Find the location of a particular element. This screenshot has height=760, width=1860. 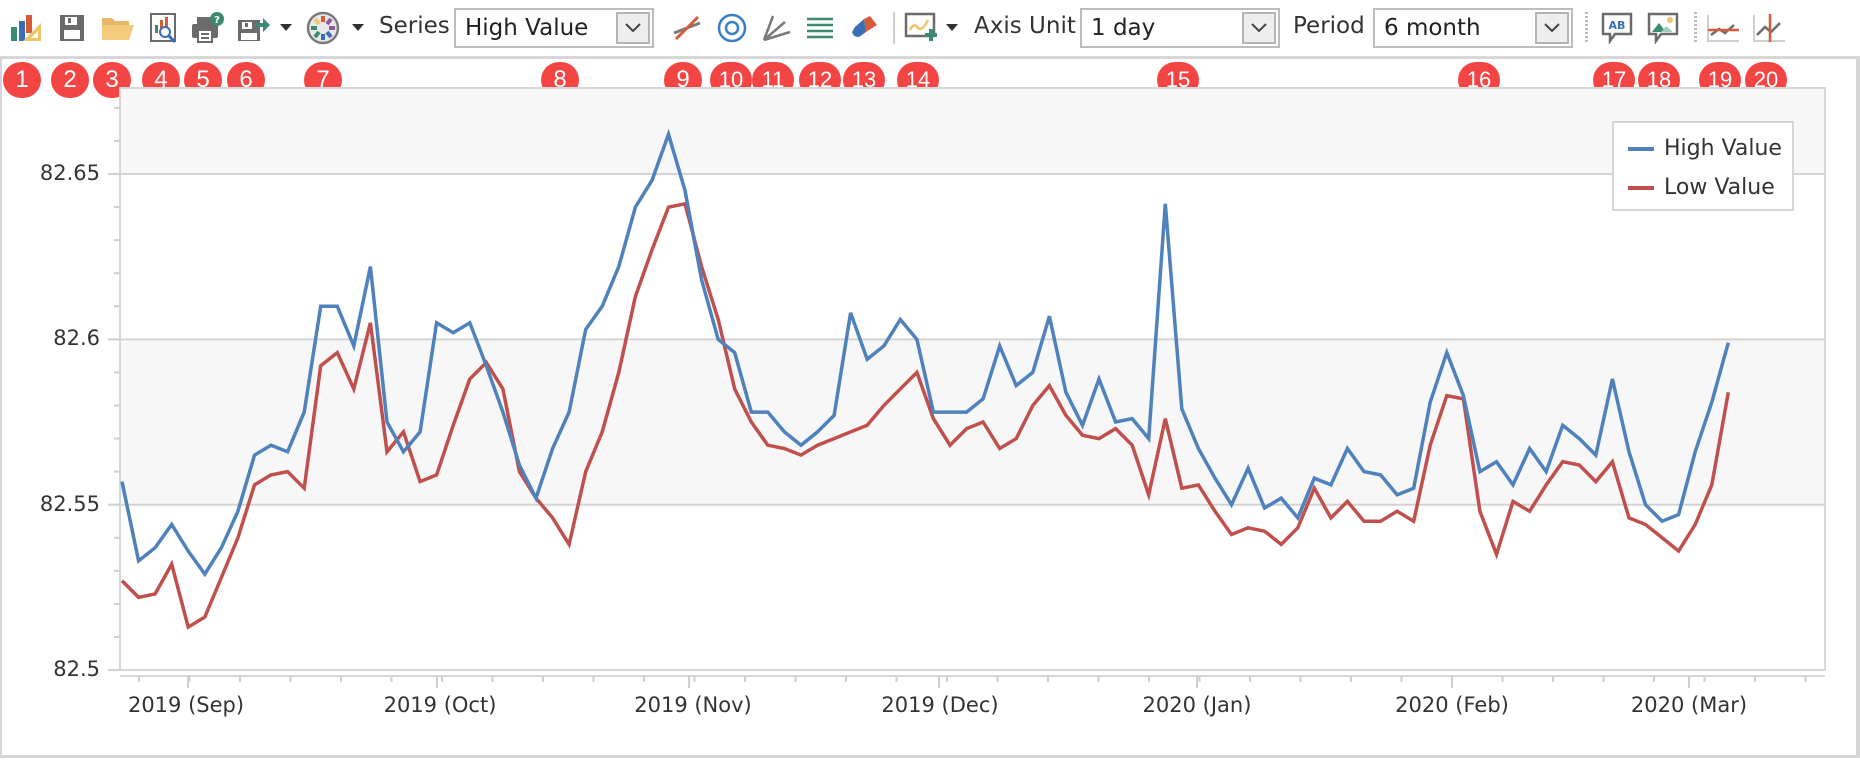

axis-unit-combo-value: 1 day is located at coordinates (1123, 28).